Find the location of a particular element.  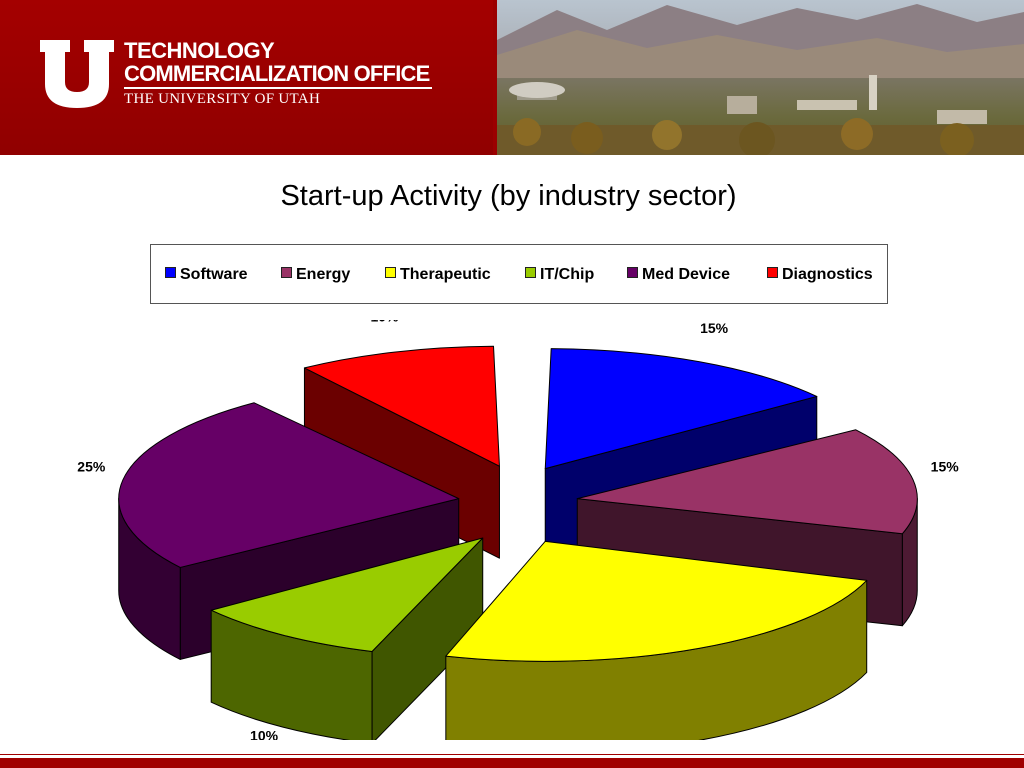

footer-rule is located at coordinates (512, 754).